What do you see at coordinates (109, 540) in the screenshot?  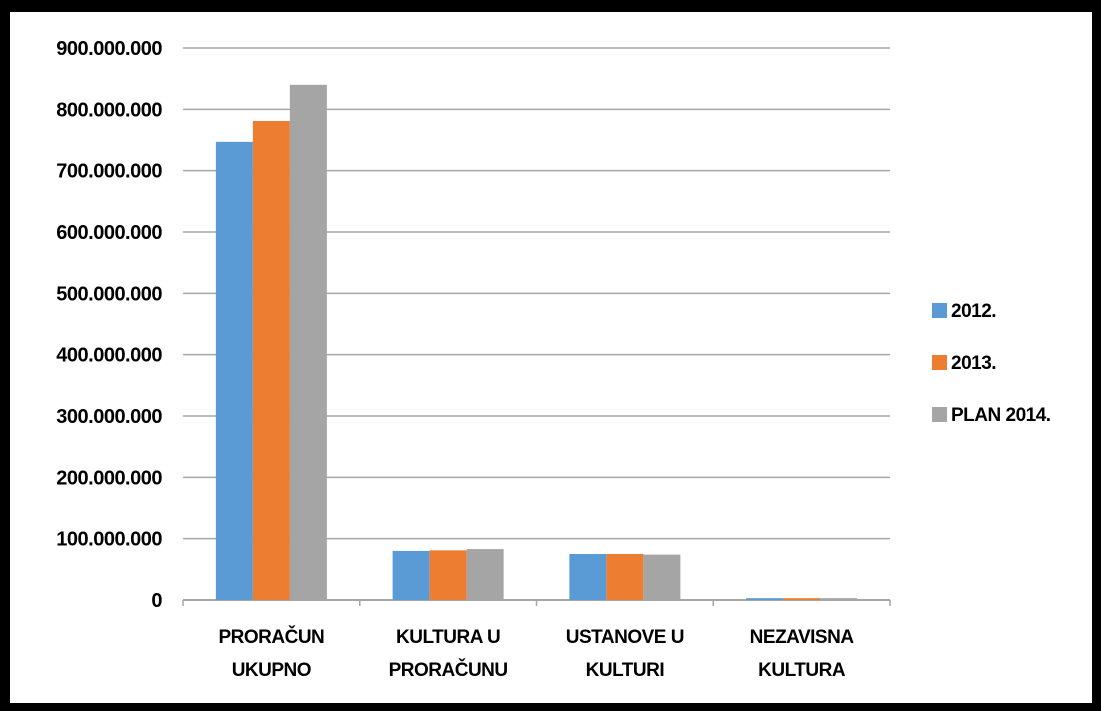 I see `y-tick-label: 100.000.000` at bounding box center [109, 540].